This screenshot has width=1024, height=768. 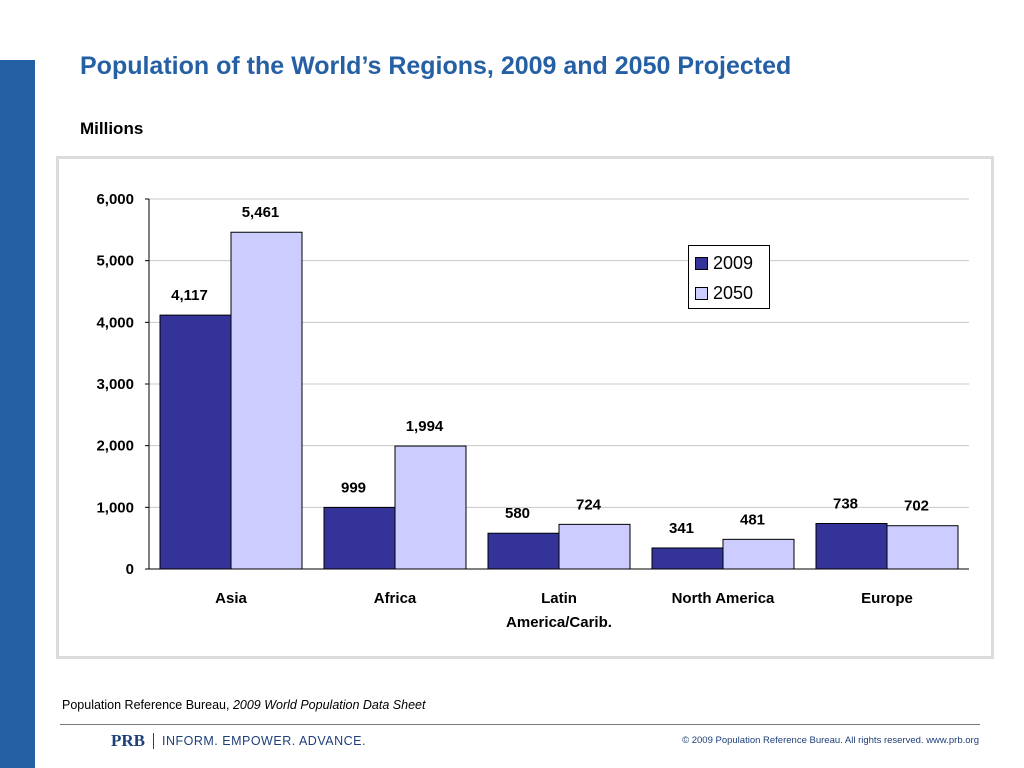 What do you see at coordinates (733, 262) in the screenshot?
I see `legend-label-2009: 2009` at bounding box center [733, 262].